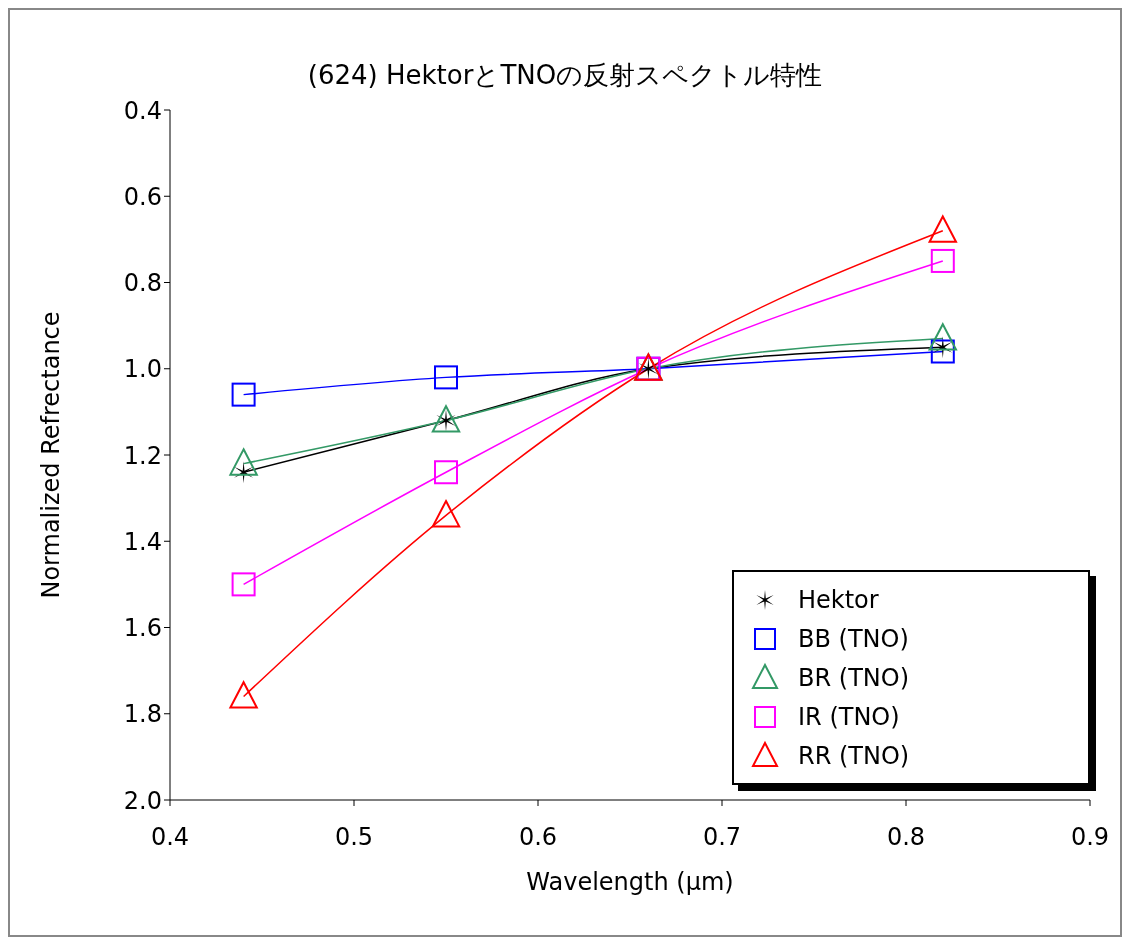 Image resolution: width=1130 pixels, height=947 pixels. What do you see at coordinates (722, 837) in the screenshot?
I see `x-tick-label: 0.7` at bounding box center [722, 837].